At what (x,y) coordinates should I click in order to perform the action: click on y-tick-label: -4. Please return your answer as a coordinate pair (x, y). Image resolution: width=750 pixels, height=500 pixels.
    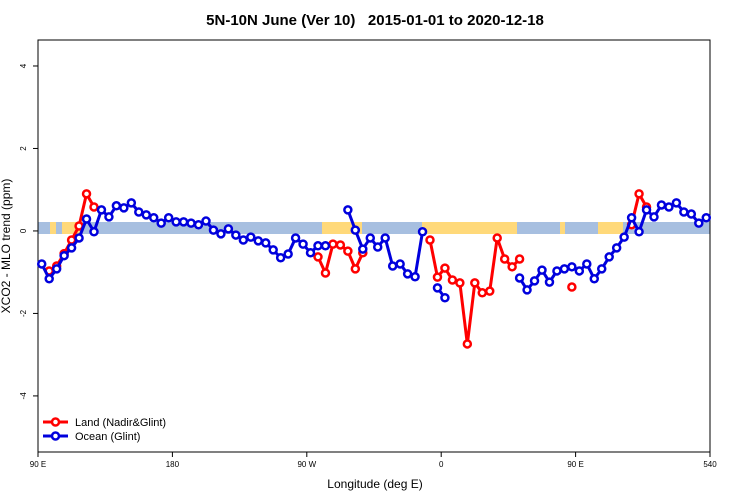
    Looking at the image, I should click on (23, 396).